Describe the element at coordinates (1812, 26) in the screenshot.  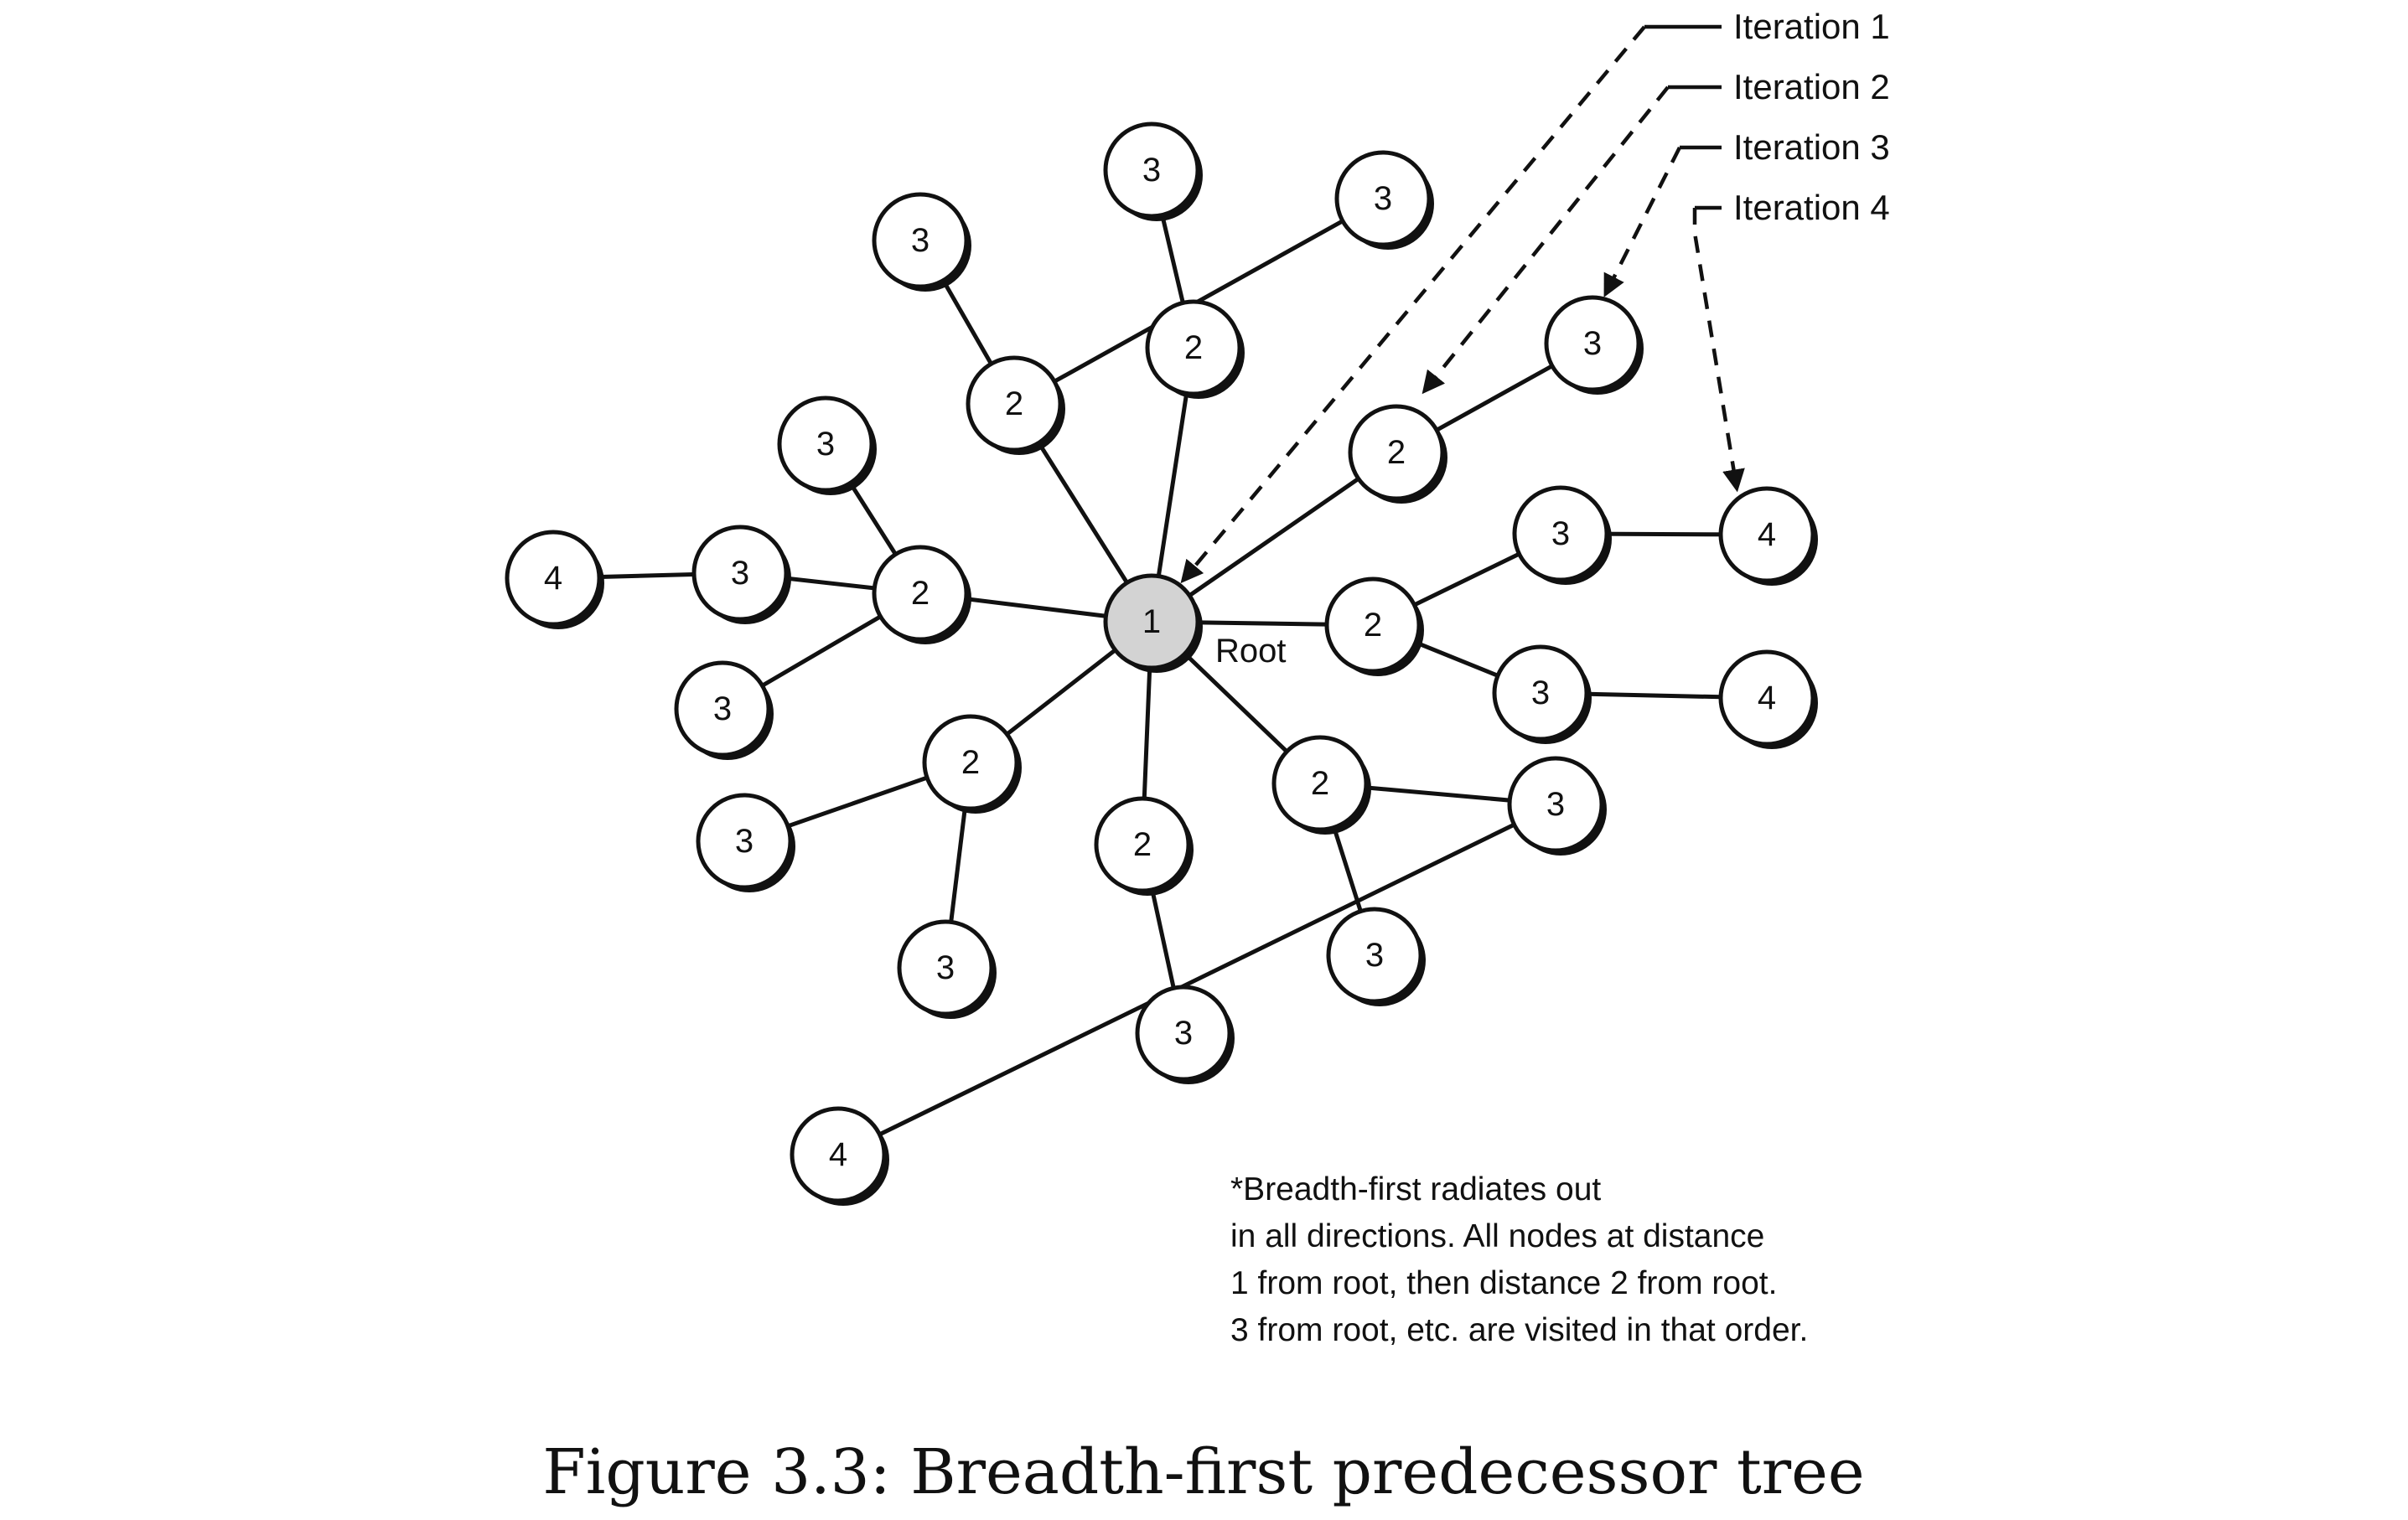
I see `iteration-label: Iteration 1` at that location.